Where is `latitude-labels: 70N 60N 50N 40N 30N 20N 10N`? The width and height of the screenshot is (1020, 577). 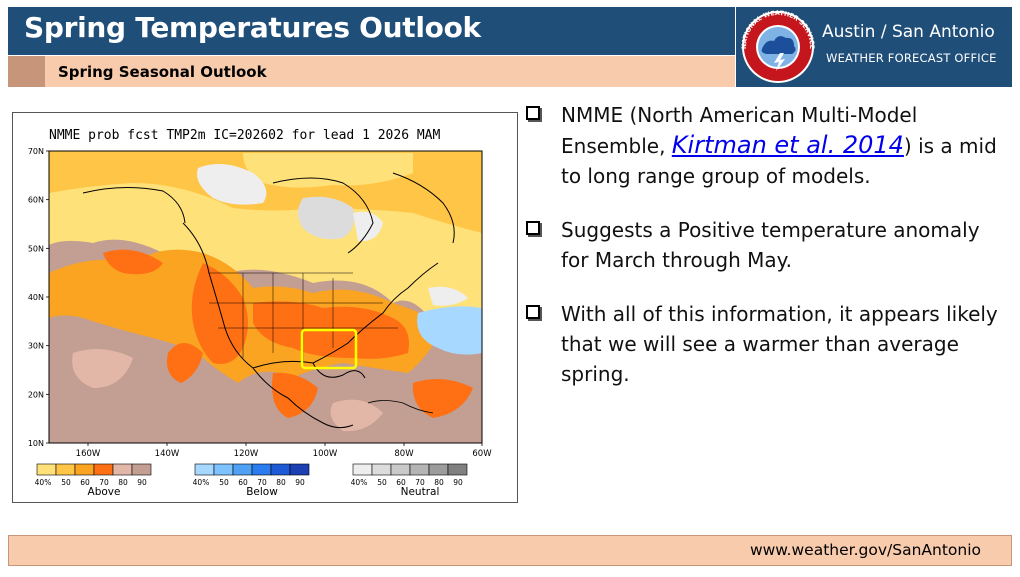 latitude-labels: 70N 60N 50N 40N 30N 20N 10N is located at coordinates (38, 297).